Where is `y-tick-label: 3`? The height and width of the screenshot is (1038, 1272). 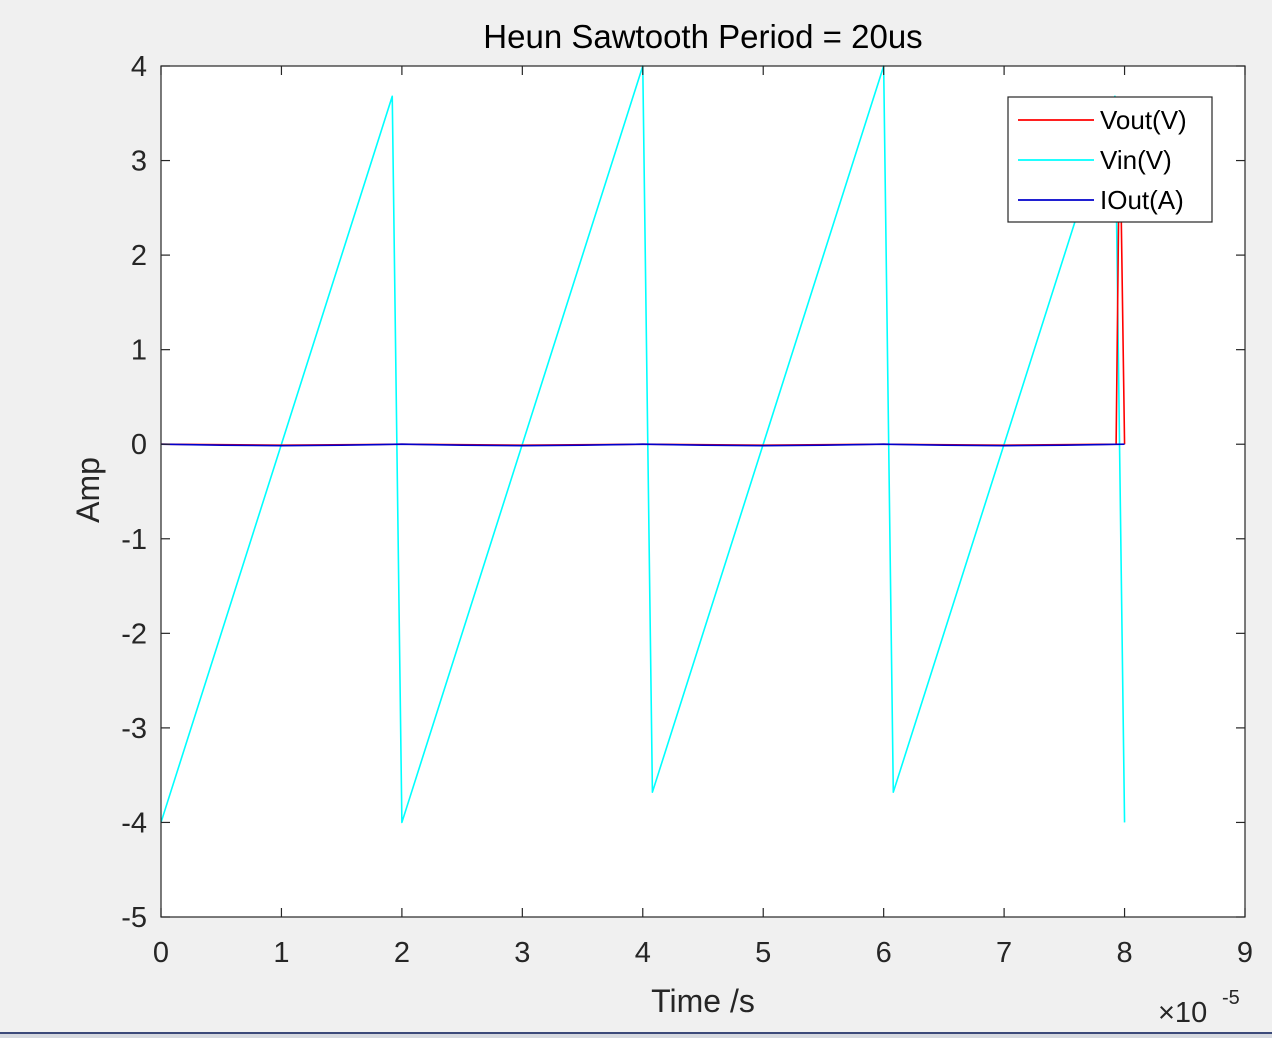
y-tick-label: 3 is located at coordinates (139, 162).